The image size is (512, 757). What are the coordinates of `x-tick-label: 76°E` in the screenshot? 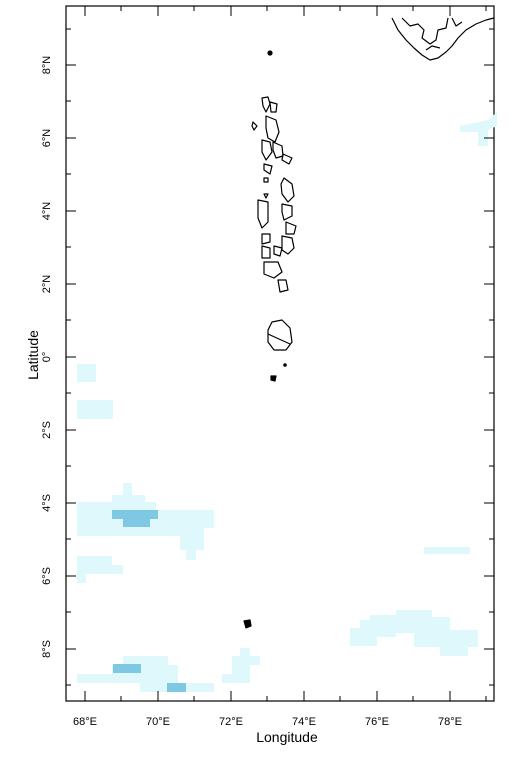 It's located at (377, 722).